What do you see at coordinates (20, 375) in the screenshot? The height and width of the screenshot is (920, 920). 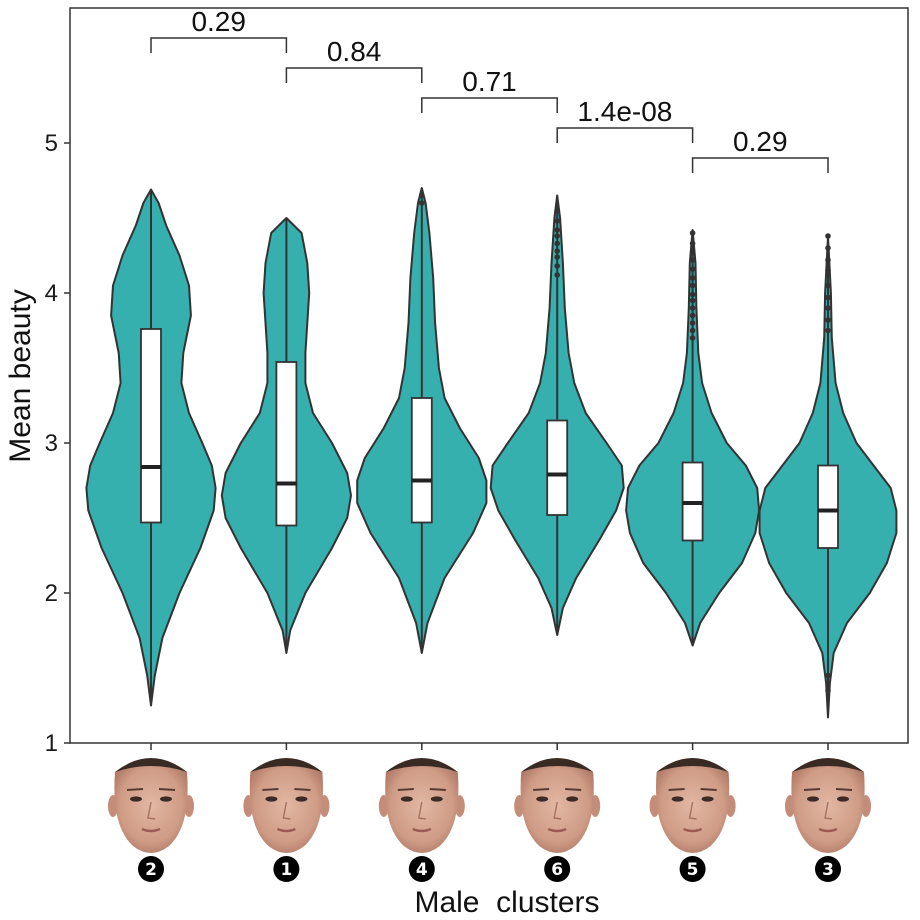 I see `y-axis-title: Mean beauty` at bounding box center [20, 375].